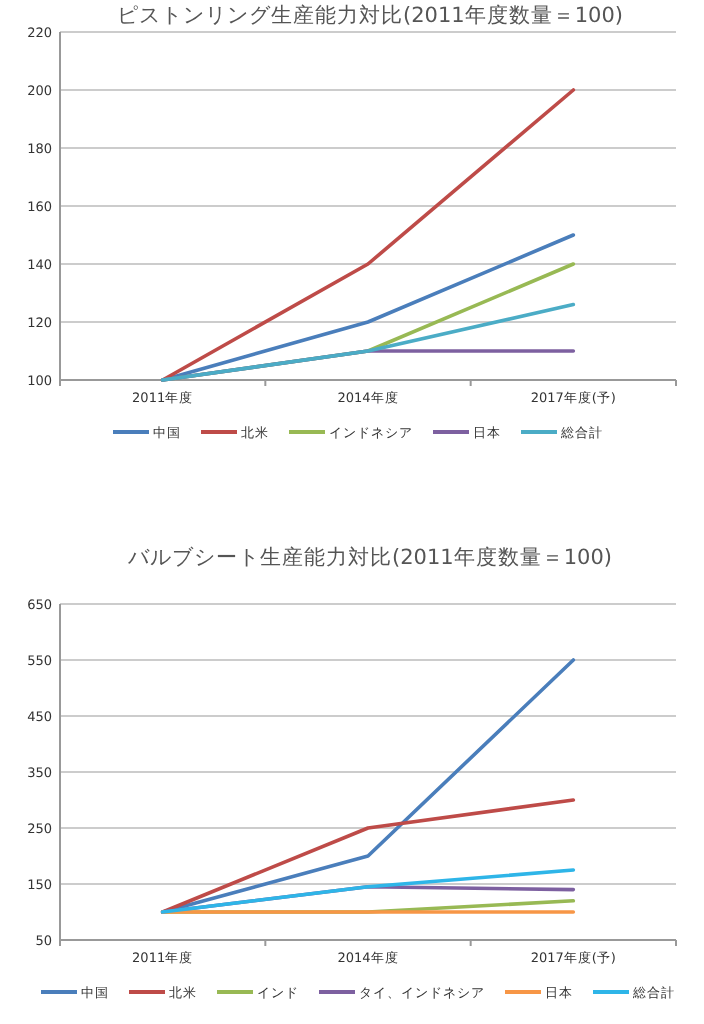 This screenshot has width=704, height=1024. What do you see at coordinates (369, 557) in the screenshot?
I see `chart-title: バルブシート生産能力対比(2011年度数量＝100)` at bounding box center [369, 557].